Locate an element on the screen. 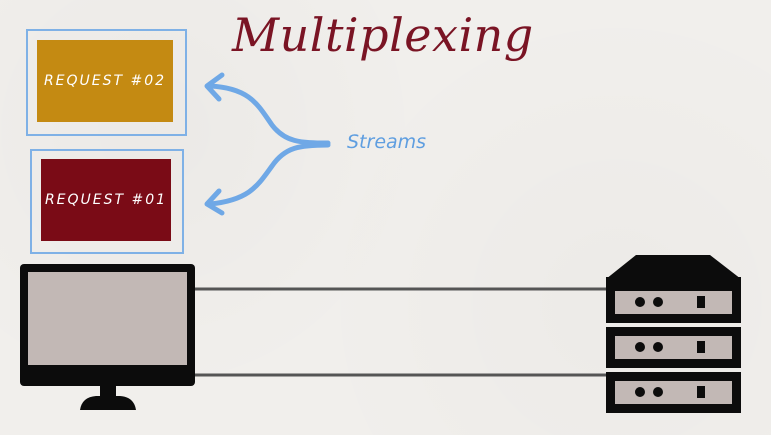 This screenshot has width=771, height=435. arrowhead-upper is located at coordinates (214, 87).